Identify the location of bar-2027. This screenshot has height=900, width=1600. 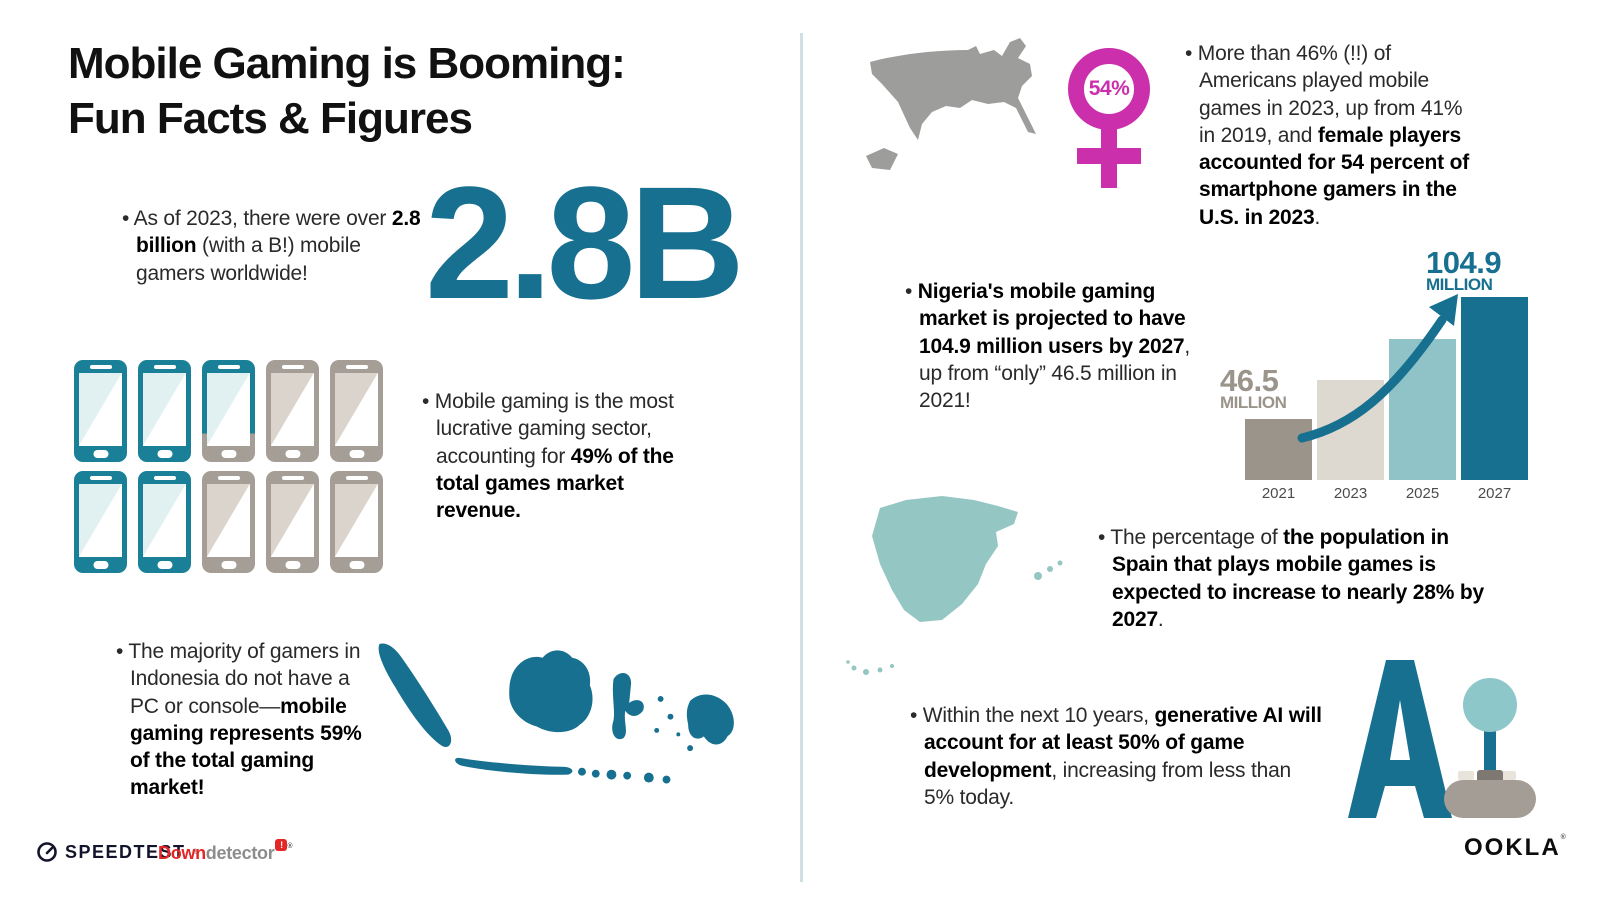
(1494, 388).